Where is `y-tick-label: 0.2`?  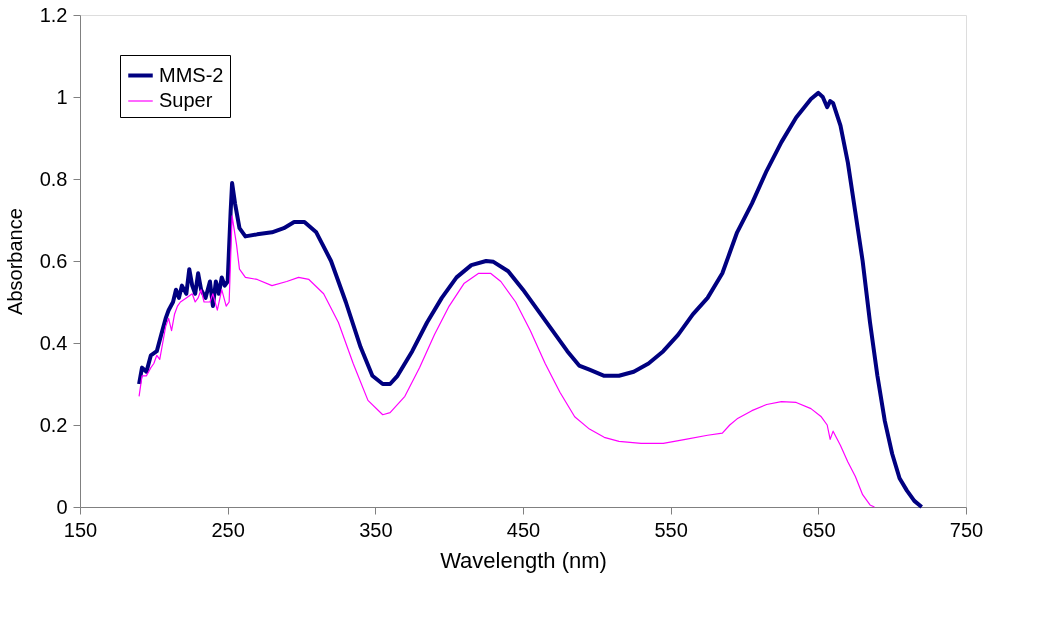
y-tick-label: 0.2 is located at coordinates (53, 424).